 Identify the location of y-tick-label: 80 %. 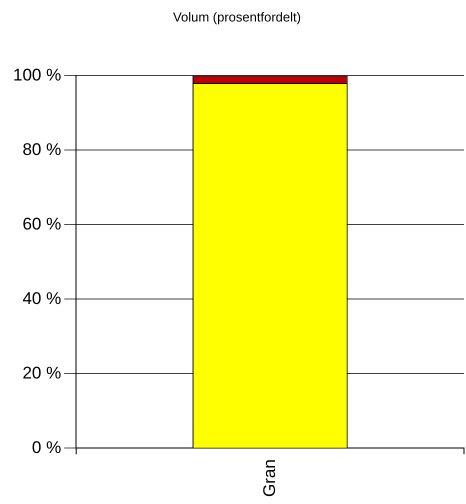
(42, 149).